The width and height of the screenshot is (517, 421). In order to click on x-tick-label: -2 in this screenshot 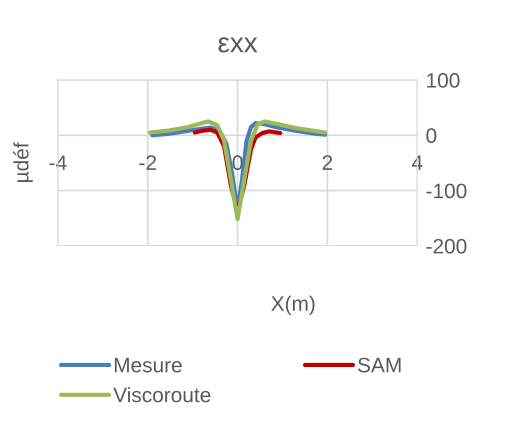, I will do `click(147, 162)`.